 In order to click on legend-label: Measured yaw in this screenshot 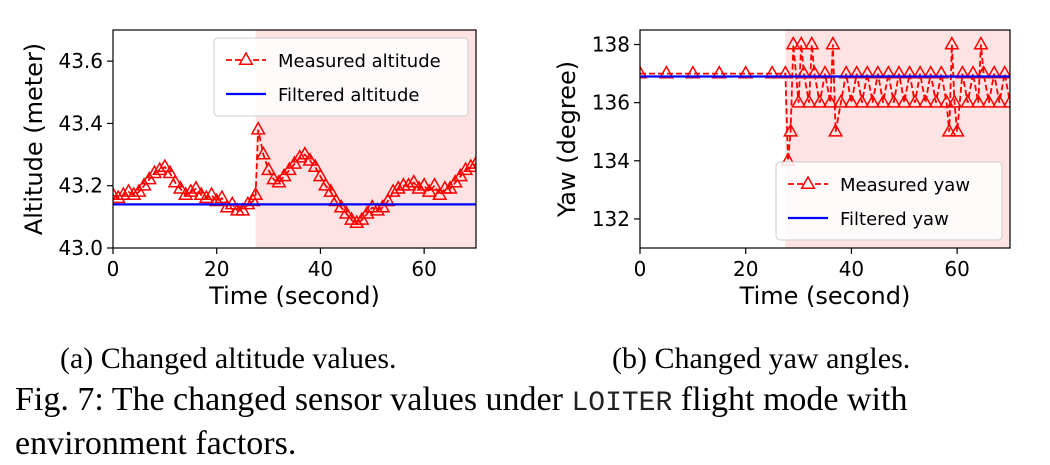, I will do `click(905, 185)`.